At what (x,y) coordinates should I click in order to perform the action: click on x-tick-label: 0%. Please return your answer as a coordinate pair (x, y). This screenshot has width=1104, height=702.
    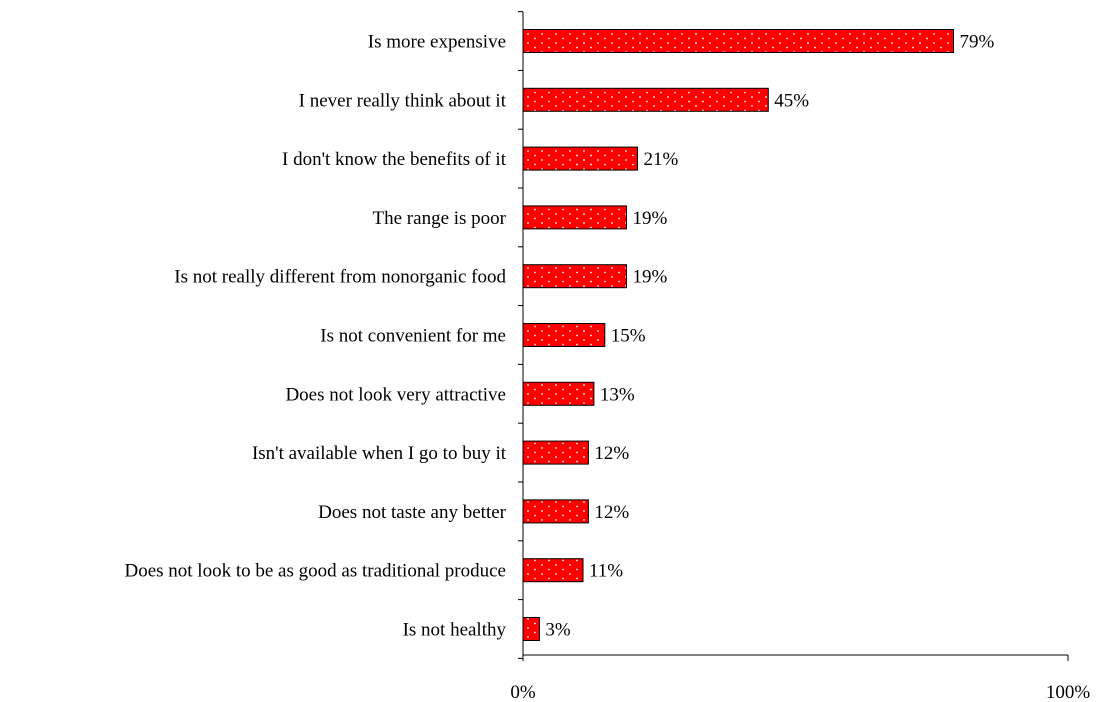
    Looking at the image, I should click on (523, 692).